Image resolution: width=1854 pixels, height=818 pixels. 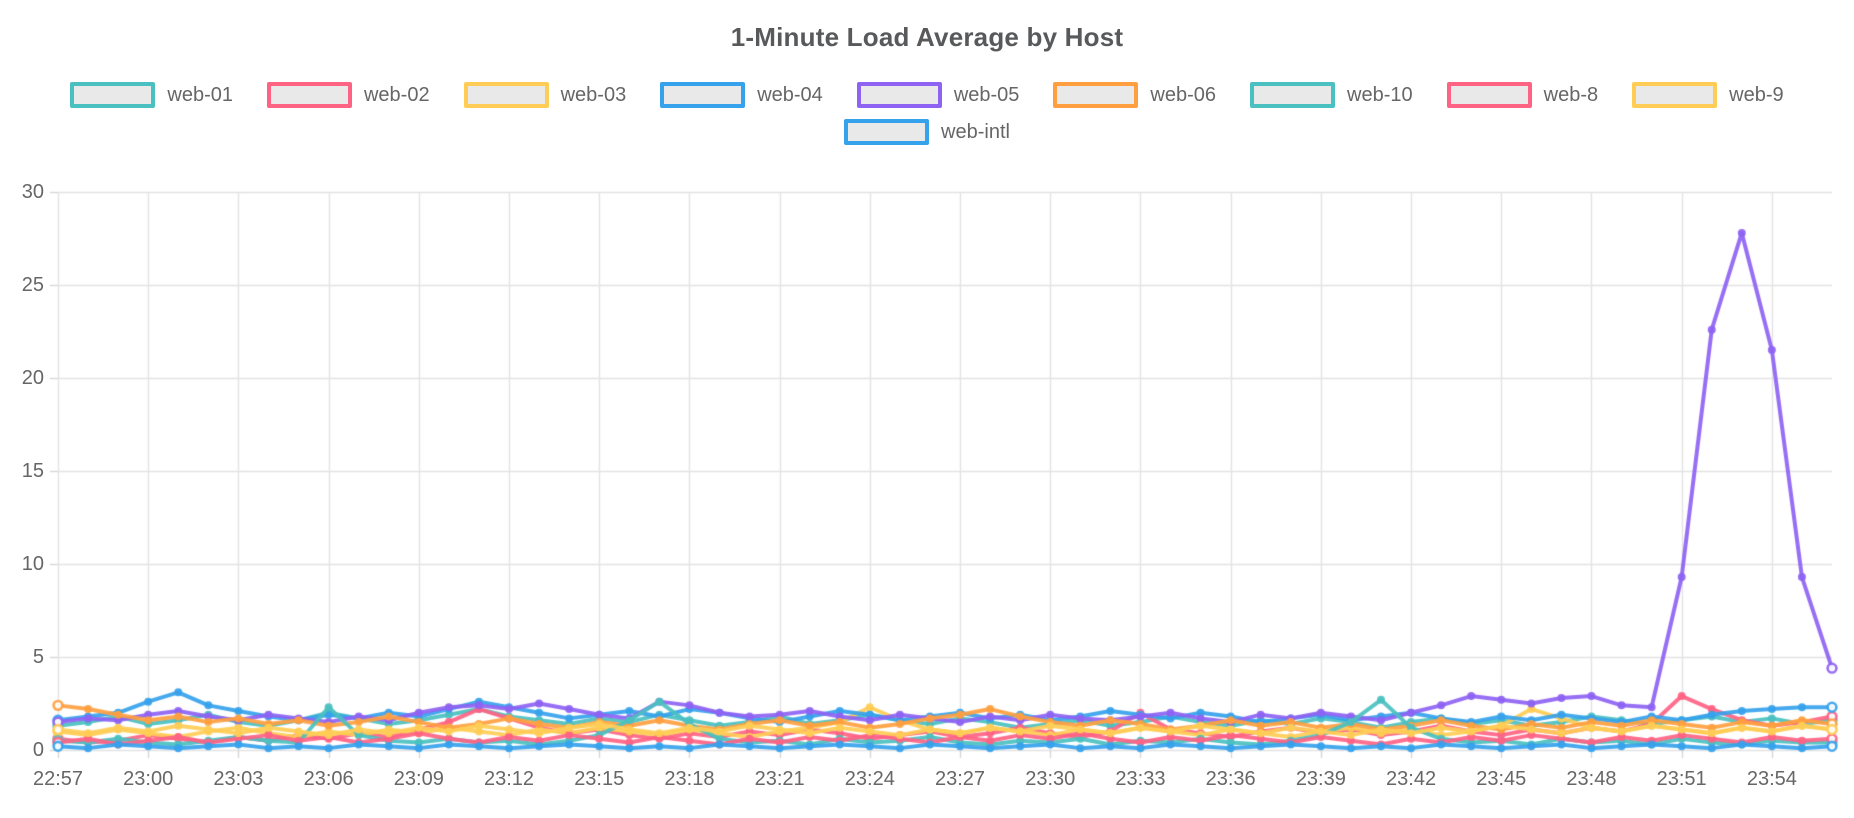 What do you see at coordinates (38, 750) in the screenshot?
I see `y-axis-tick-label: 0` at bounding box center [38, 750].